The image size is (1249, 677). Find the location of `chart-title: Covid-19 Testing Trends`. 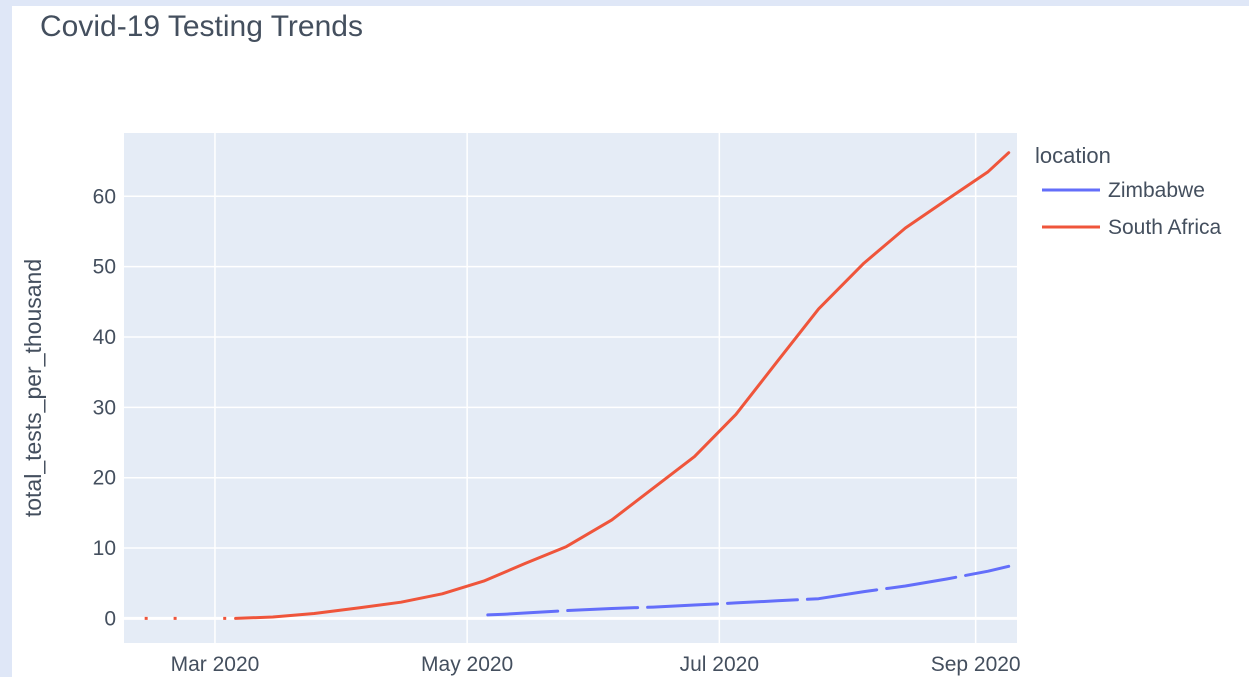

chart-title: Covid-19 Testing Trends is located at coordinates (201, 26).